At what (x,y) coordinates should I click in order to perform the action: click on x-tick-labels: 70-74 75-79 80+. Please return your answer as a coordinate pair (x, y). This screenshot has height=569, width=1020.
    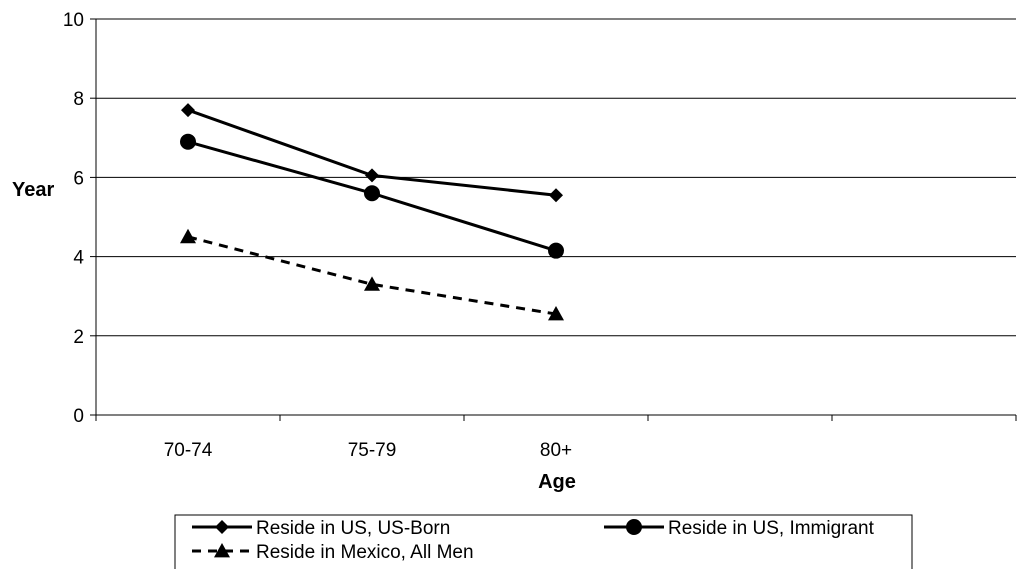
    Looking at the image, I should click on (368, 450).